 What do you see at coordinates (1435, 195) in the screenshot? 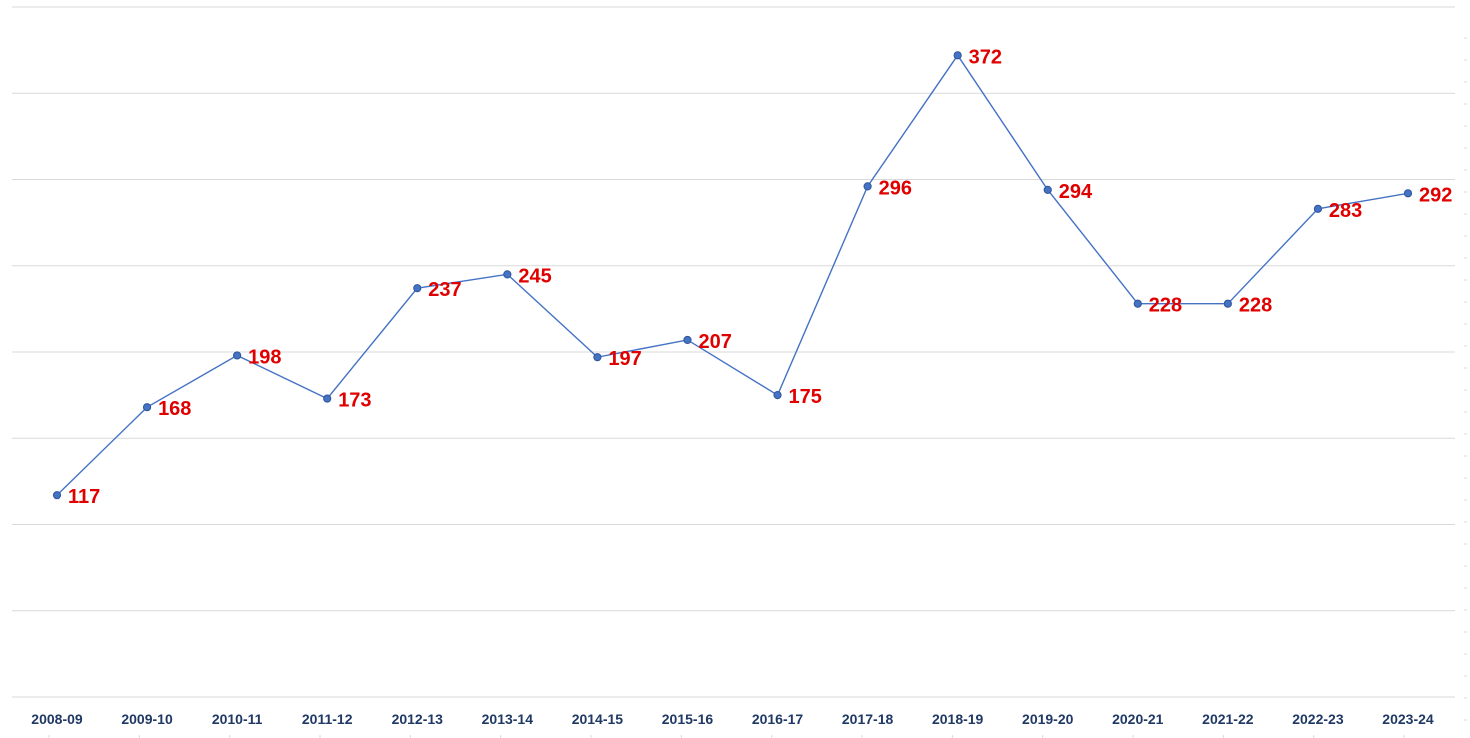
I see `data-label-2023-24: 292` at bounding box center [1435, 195].